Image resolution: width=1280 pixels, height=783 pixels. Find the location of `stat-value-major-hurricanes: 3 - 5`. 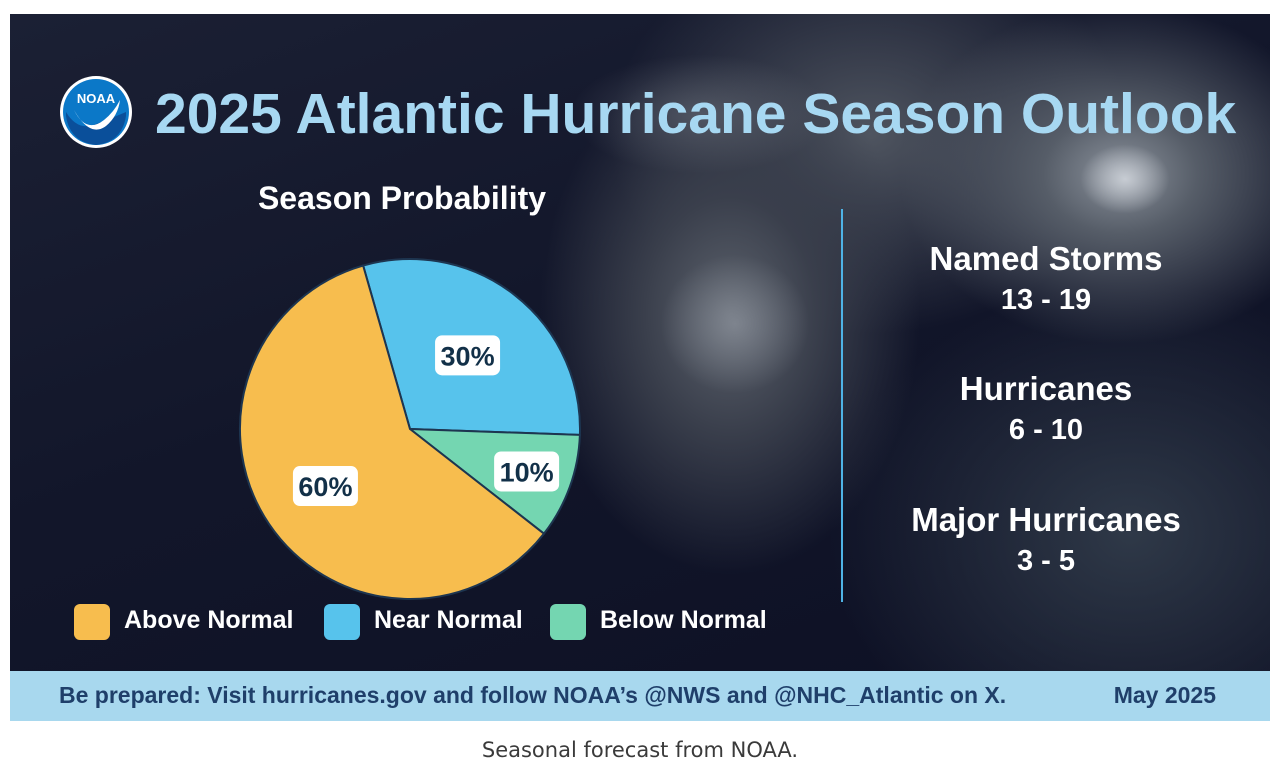

stat-value-major-hurricanes: 3 - 5 is located at coordinates (1046, 561).